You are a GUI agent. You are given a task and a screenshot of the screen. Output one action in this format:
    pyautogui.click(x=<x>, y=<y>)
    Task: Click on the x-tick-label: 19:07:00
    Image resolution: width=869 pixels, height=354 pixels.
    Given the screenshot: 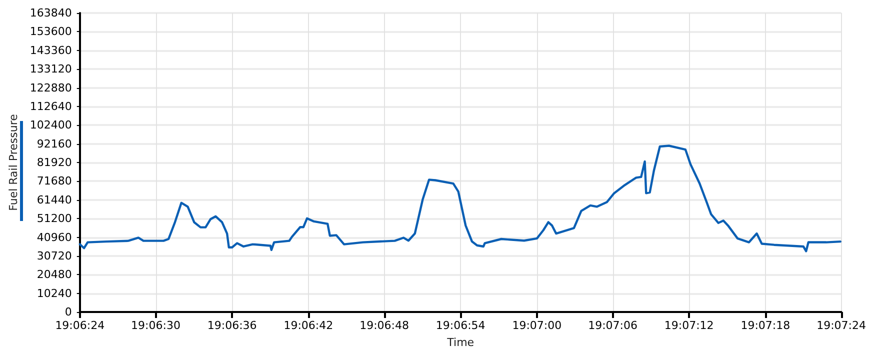 What is the action you would take?
    pyautogui.click(x=537, y=325)
    